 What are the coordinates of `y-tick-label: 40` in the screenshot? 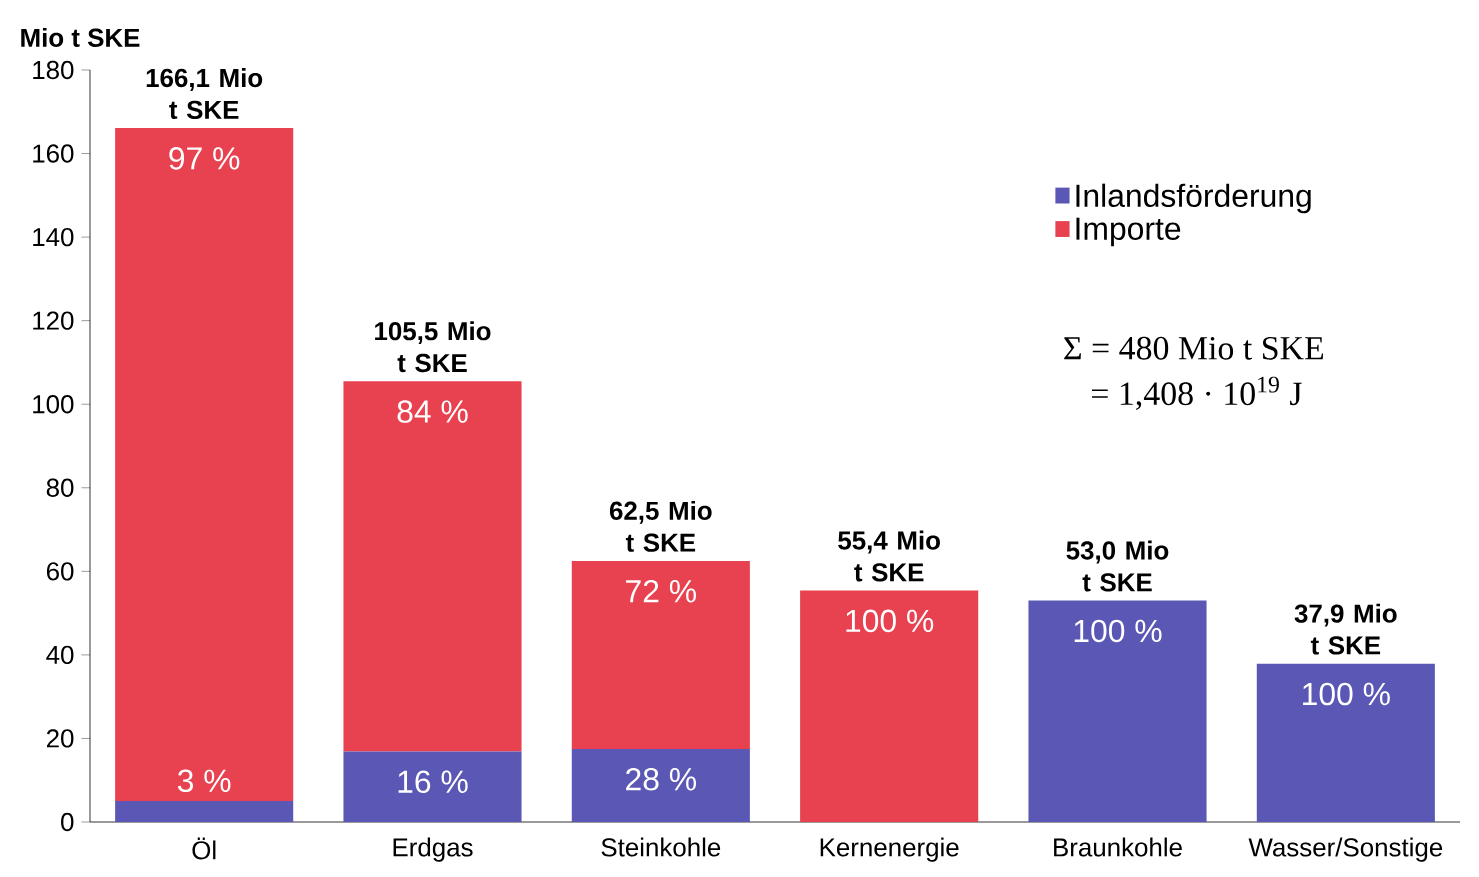 It's located at (60, 655).